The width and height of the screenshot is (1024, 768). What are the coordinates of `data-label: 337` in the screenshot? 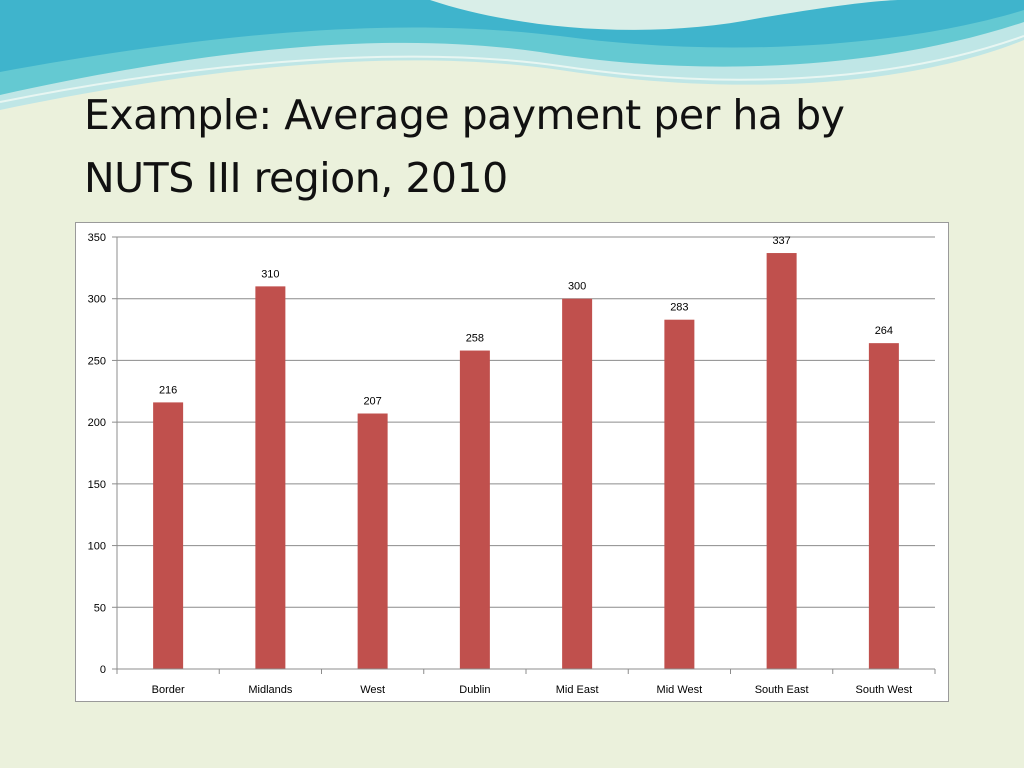 It's located at (781, 241).